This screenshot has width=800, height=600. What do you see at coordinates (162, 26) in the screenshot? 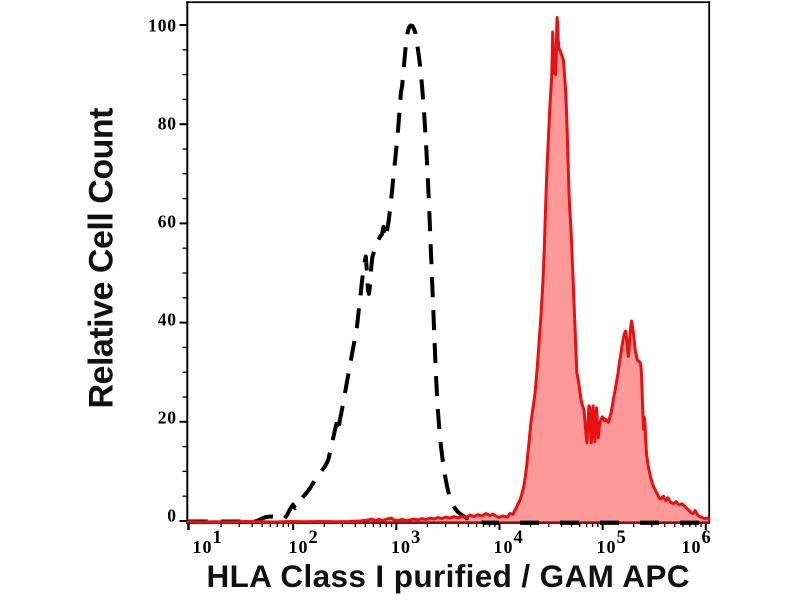
I see `svg-text: 100` at bounding box center [162, 26].